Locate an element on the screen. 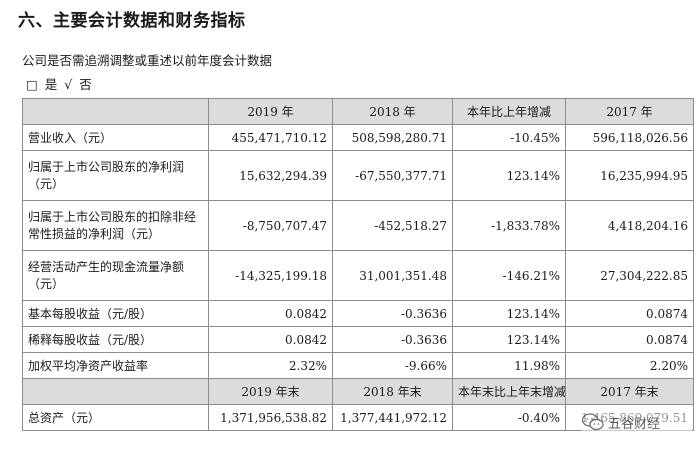 The height and width of the screenshot is (451, 700). subheader-cell-2018-end: 2018 年末 is located at coordinates (392, 391).